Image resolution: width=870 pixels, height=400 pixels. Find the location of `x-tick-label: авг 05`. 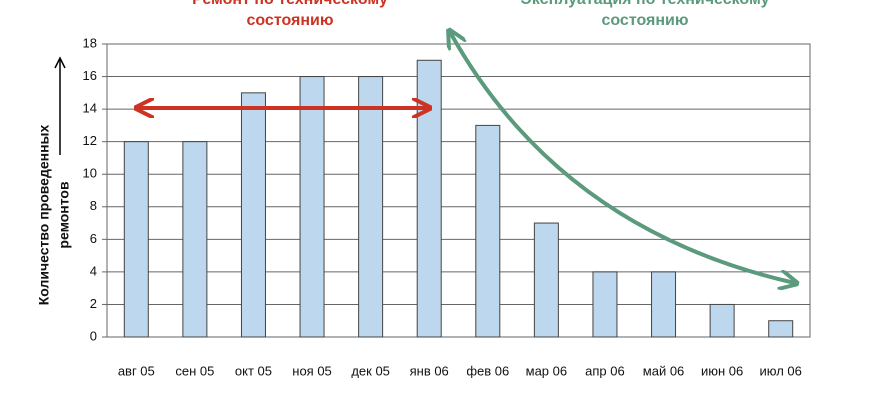

x-tick-label: авг 05 is located at coordinates (136, 370).